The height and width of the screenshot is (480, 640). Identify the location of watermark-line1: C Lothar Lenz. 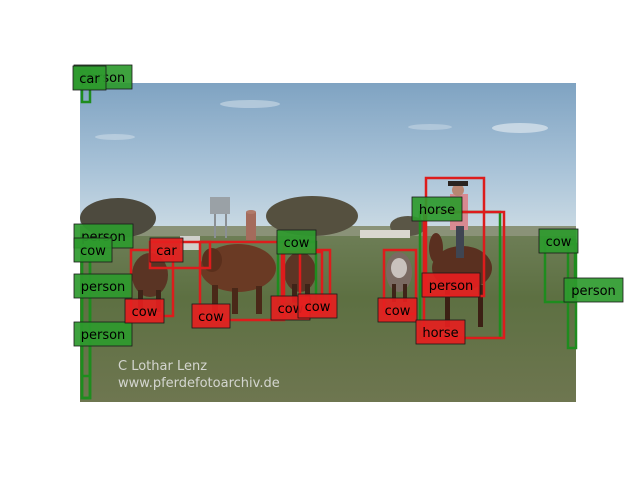
(162, 366).